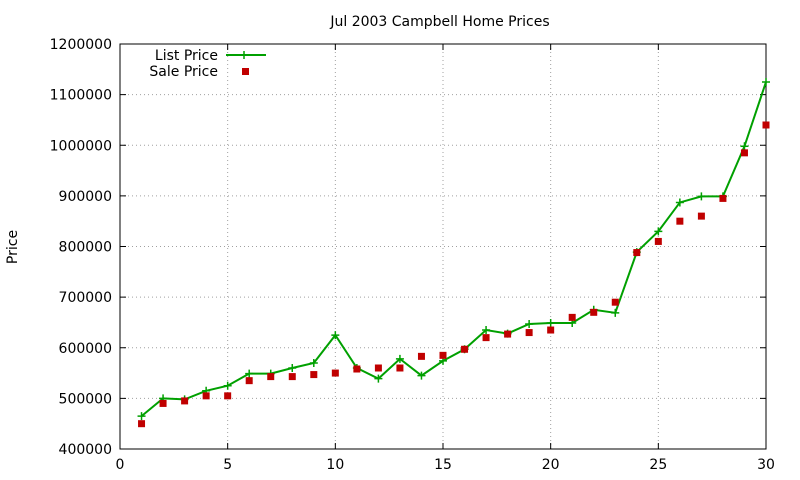 This screenshot has height=480, width=800. What do you see at coordinates (120, 465) in the screenshot?
I see `x-tick-label: 0` at bounding box center [120, 465].